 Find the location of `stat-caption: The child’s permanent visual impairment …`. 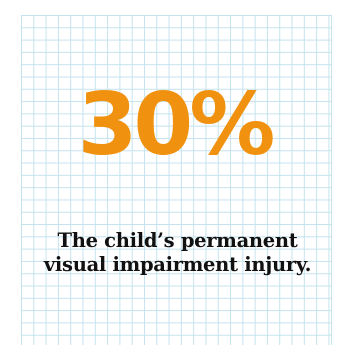

stat-caption: The child’s permanent visual impairment … is located at coordinates (177, 253).